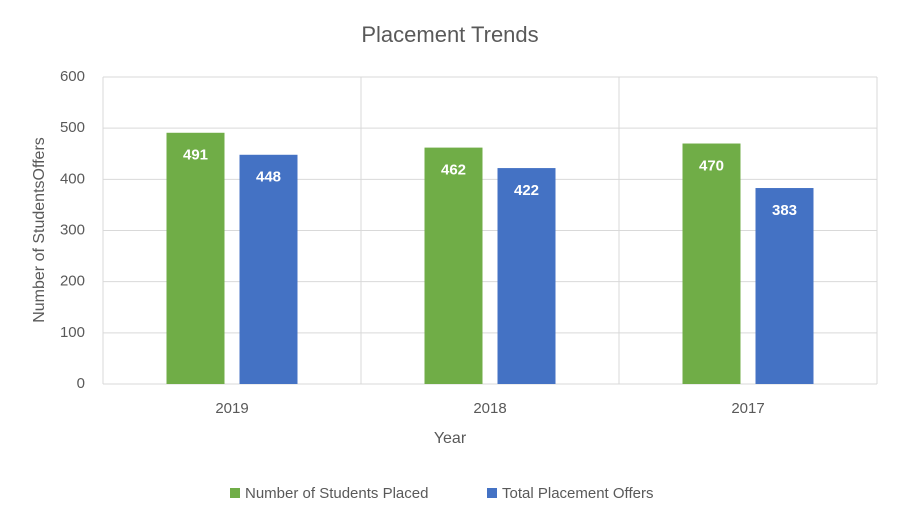 The height and width of the screenshot is (525, 900). What do you see at coordinates (577, 493) in the screenshot?
I see `legend-label: Total Placement Offers` at bounding box center [577, 493].